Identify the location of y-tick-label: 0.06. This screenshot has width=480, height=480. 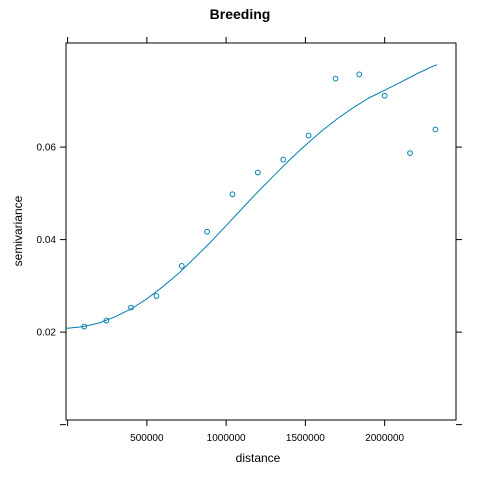
(47, 148).